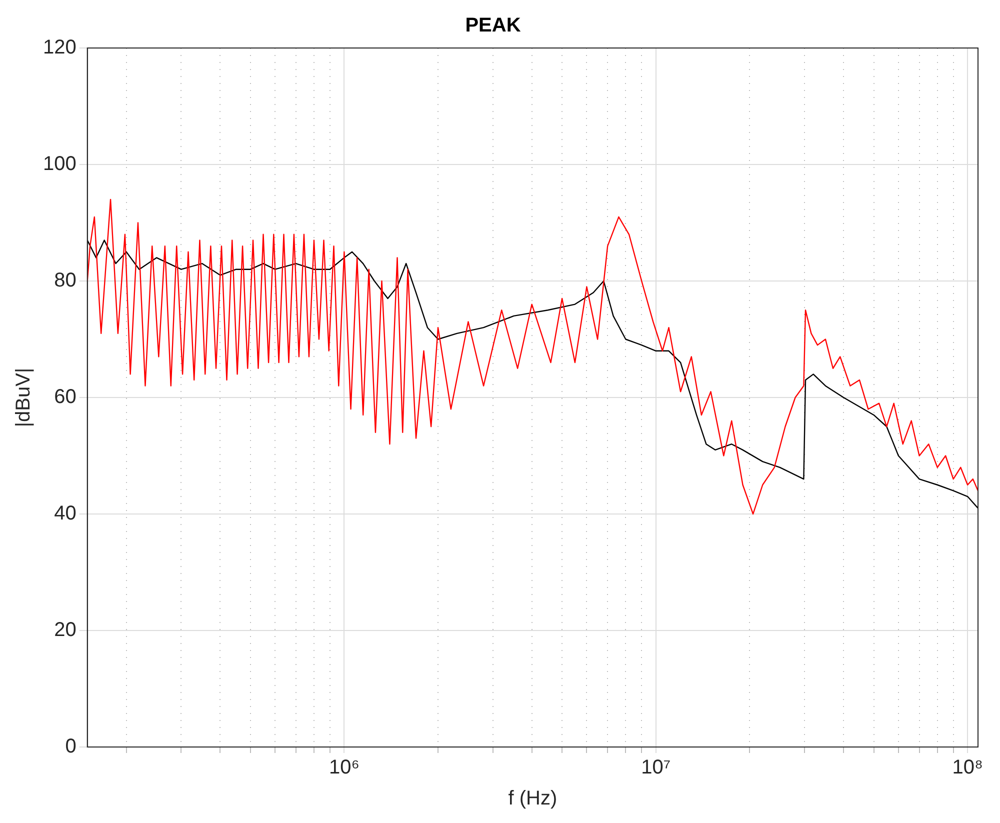  What do you see at coordinates (59, 164) in the screenshot?
I see `y-tick-label: 100` at bounding box center [59, 164].